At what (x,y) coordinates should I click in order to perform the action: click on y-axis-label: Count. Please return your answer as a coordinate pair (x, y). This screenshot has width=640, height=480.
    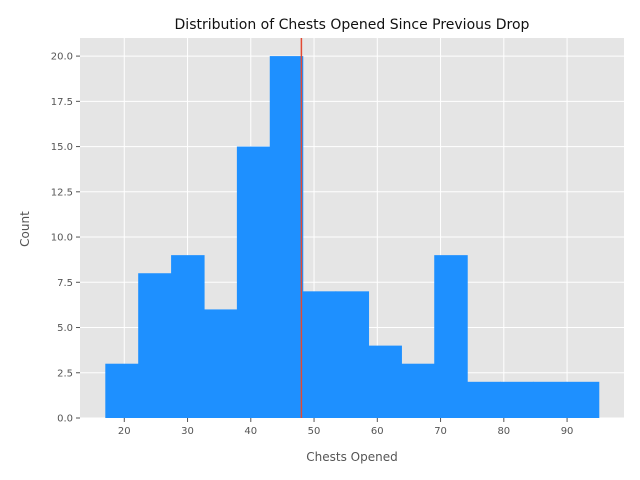
    Looking at the image, I should click on (25, 229).